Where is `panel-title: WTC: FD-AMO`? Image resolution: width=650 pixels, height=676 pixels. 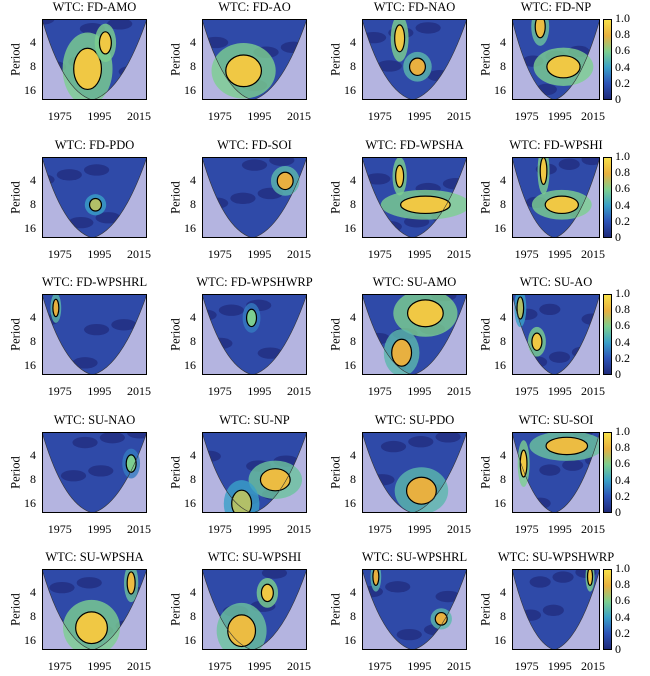
panel-title: WTC: FD-AMO is located at coordinates (94, 7).